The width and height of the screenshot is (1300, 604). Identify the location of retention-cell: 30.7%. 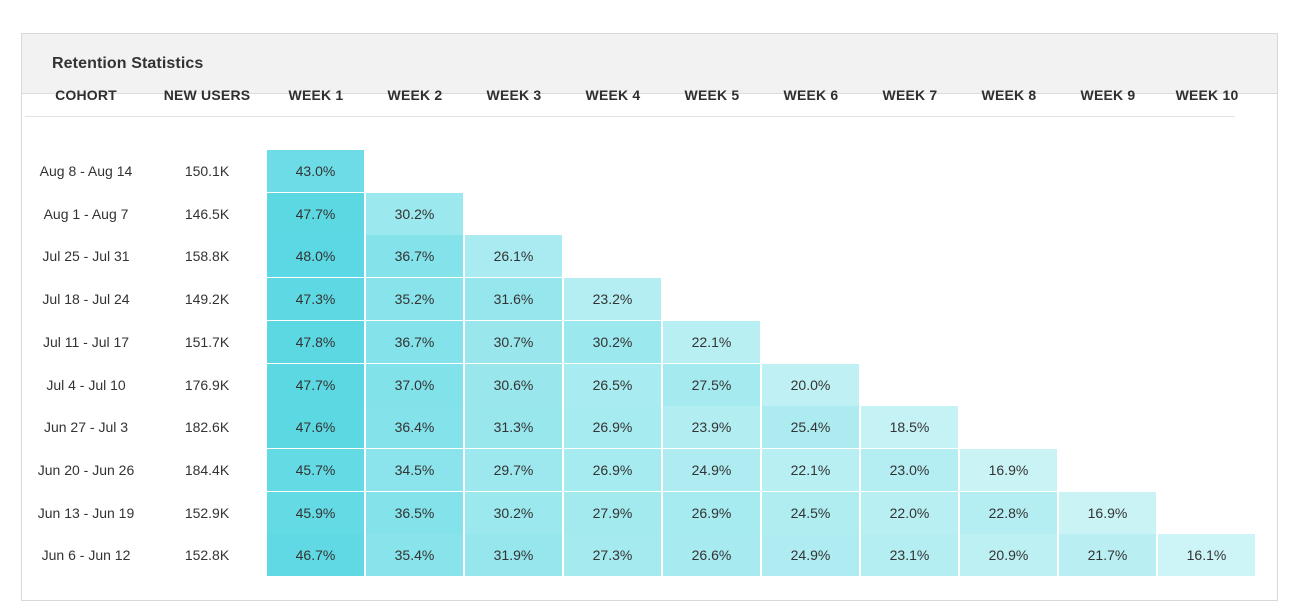
(513, 341).